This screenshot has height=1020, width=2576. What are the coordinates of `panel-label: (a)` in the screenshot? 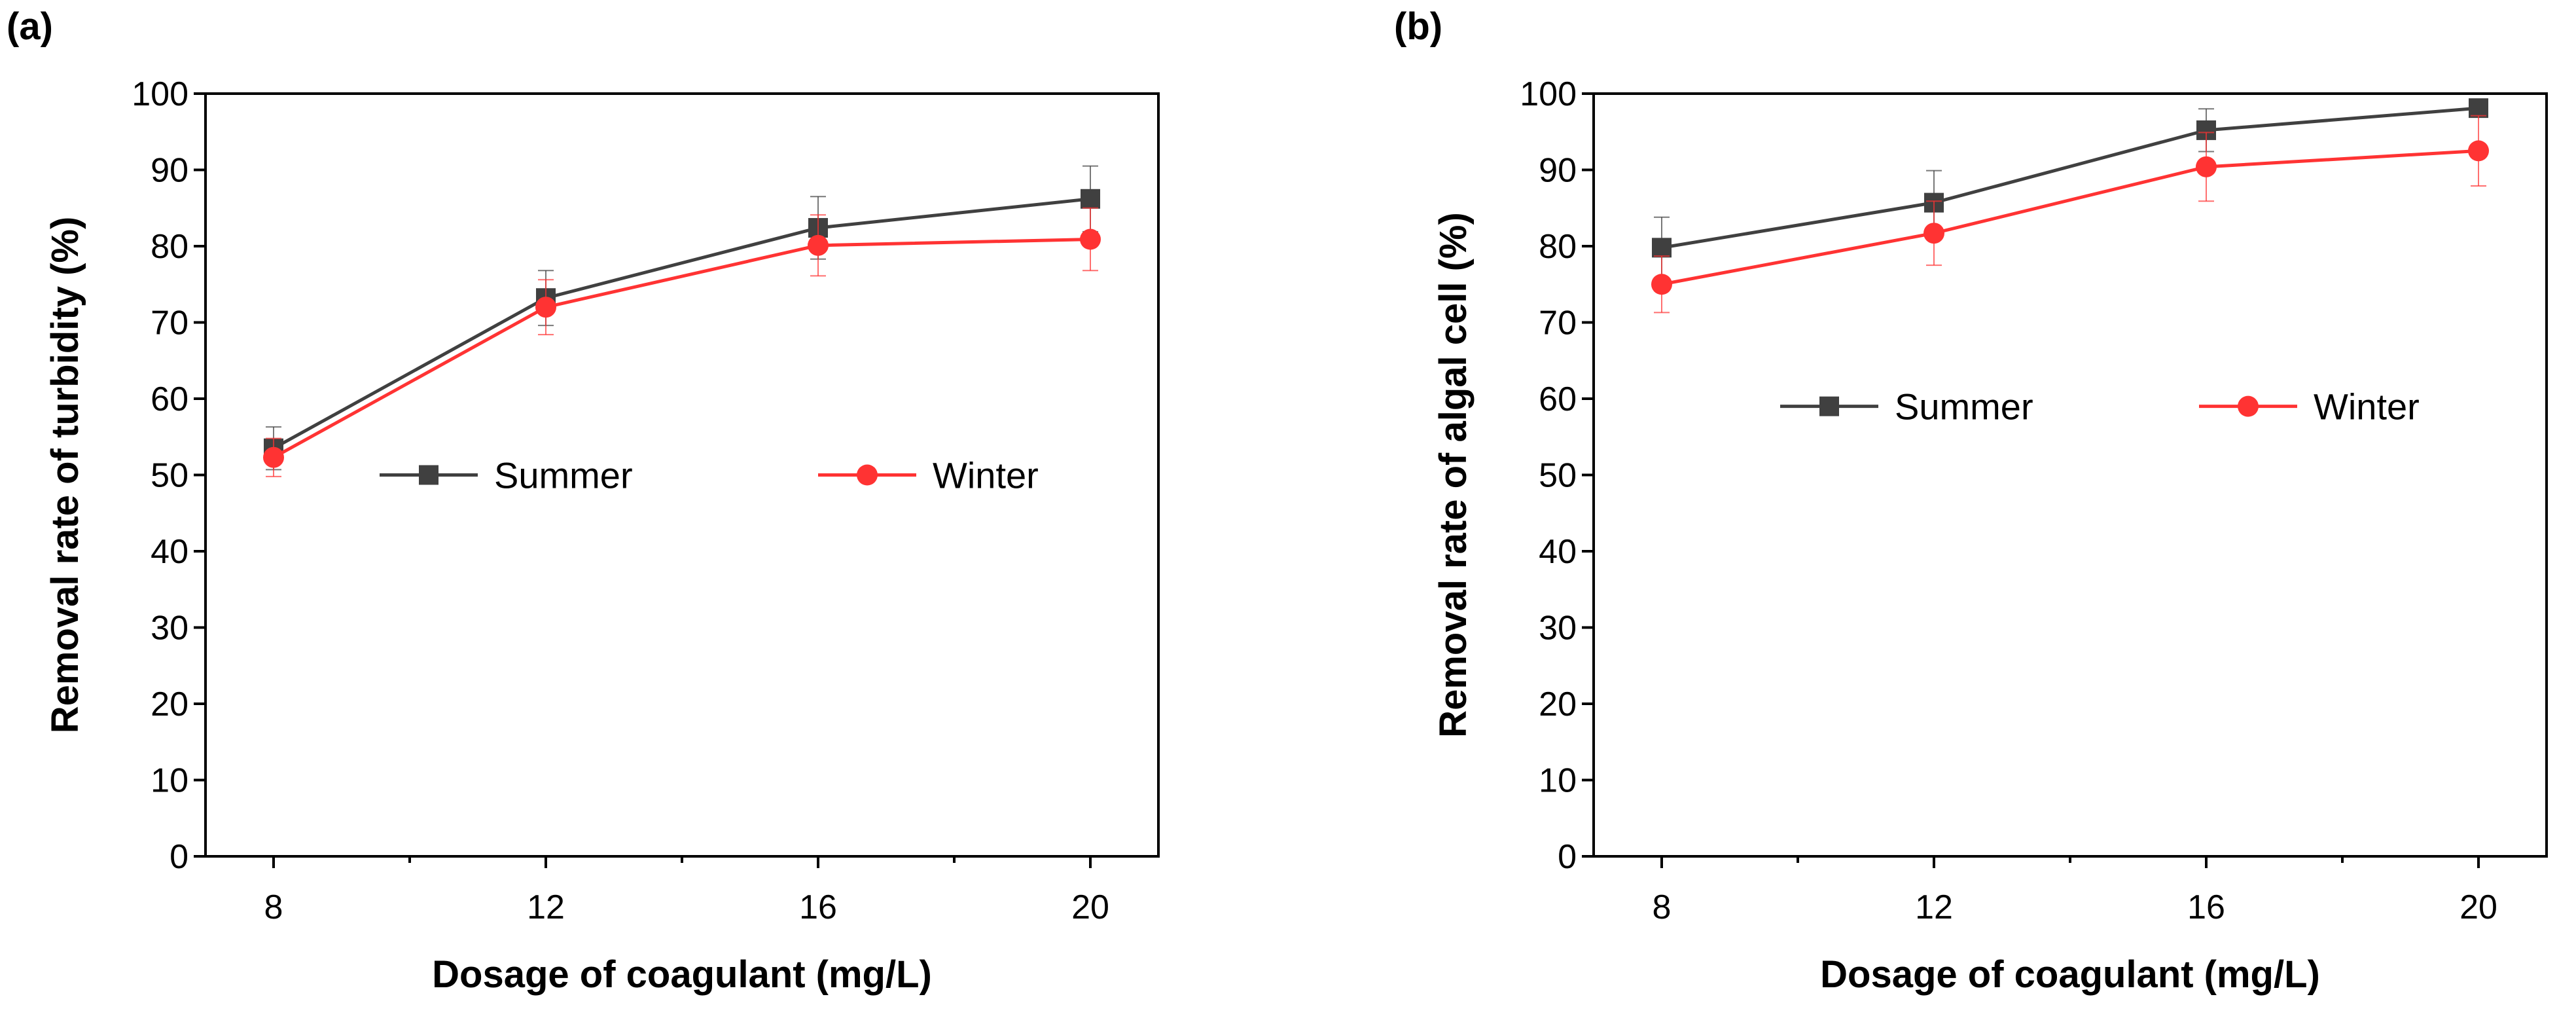 It's located at (30, 26).